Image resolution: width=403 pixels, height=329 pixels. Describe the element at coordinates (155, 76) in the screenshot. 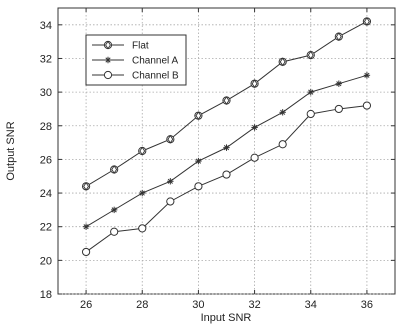

I see `legend-label: Channel B` at that location.